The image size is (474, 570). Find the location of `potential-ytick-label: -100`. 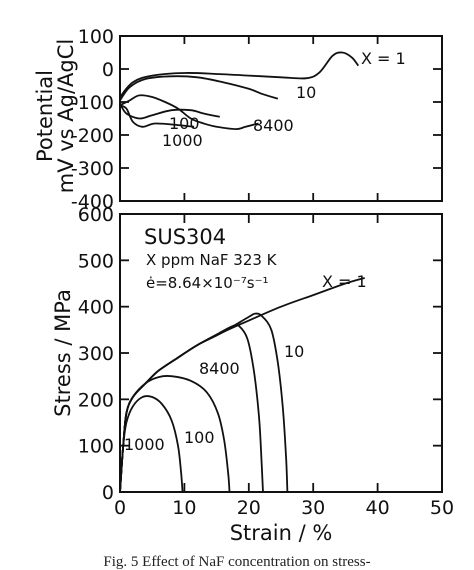

potential-ytick-label: -100 is located at coordinates (92, 103).